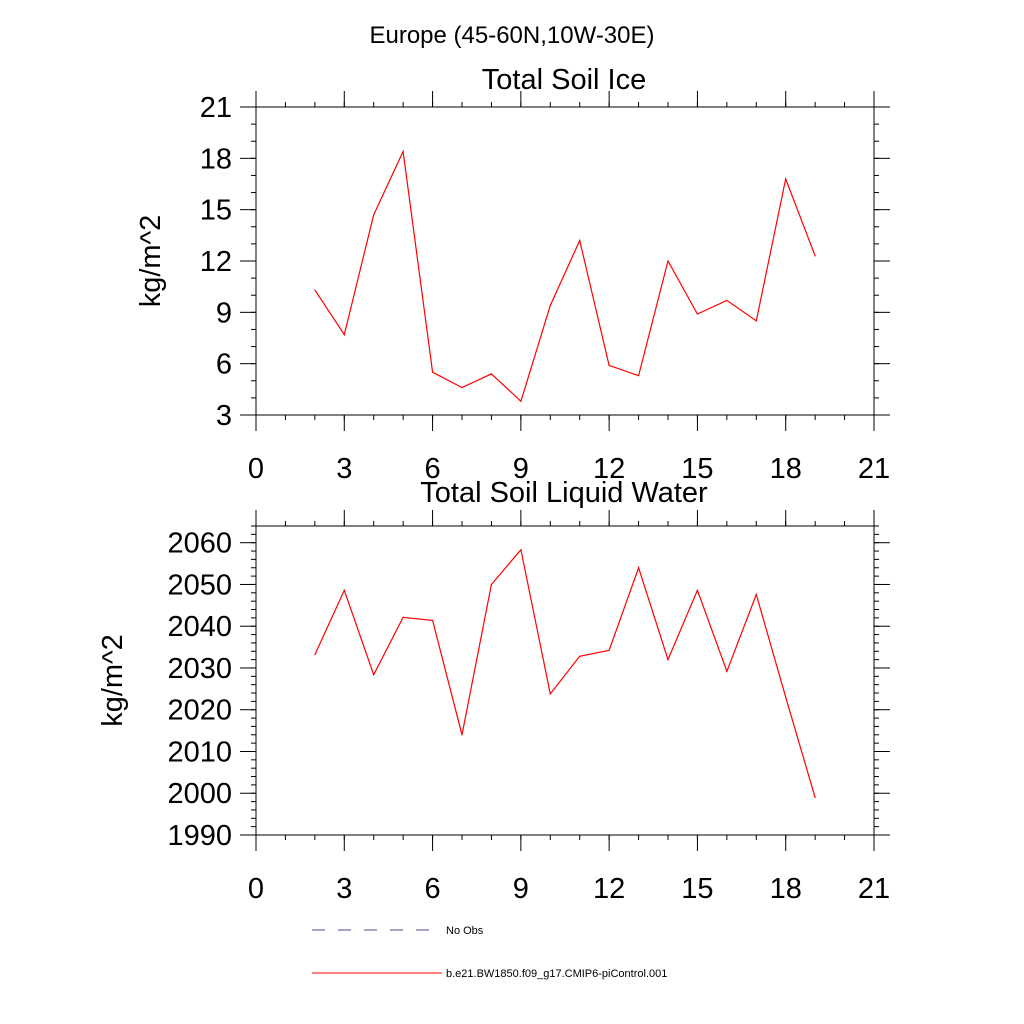 This screenshot has width=1024, height=1024. Describe the element at coordinates (199, 627) in the screenshot. I see `y-tick-label: 2040` at that location.